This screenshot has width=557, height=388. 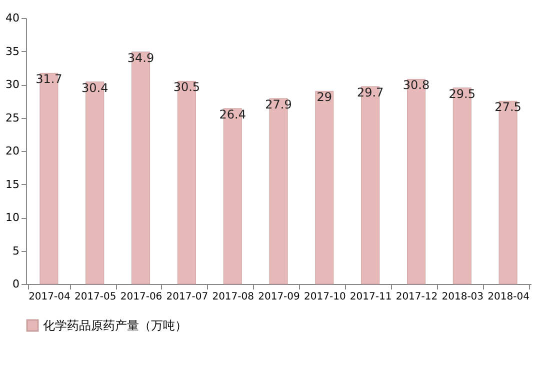 What do you see at coordinates (370, 92) in the screenshot?
I see `data-label: 29.7` at bounding box center [370, 92].